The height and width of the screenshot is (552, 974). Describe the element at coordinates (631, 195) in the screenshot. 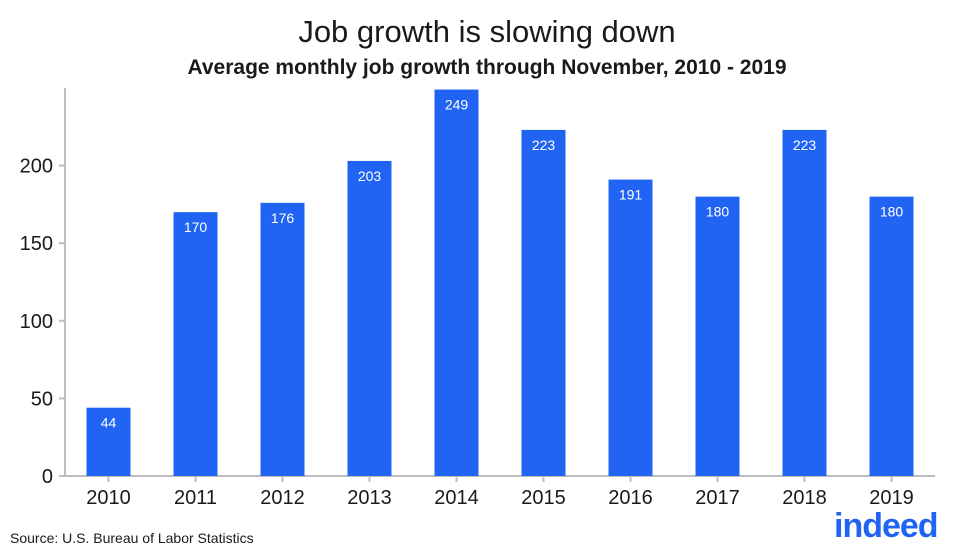

I see `bar-value-label: 191` at that location.